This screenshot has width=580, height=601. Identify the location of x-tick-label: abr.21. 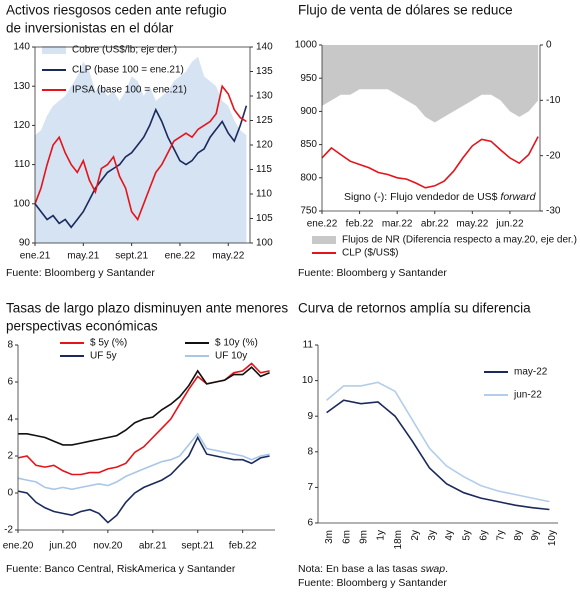
(153, 546).